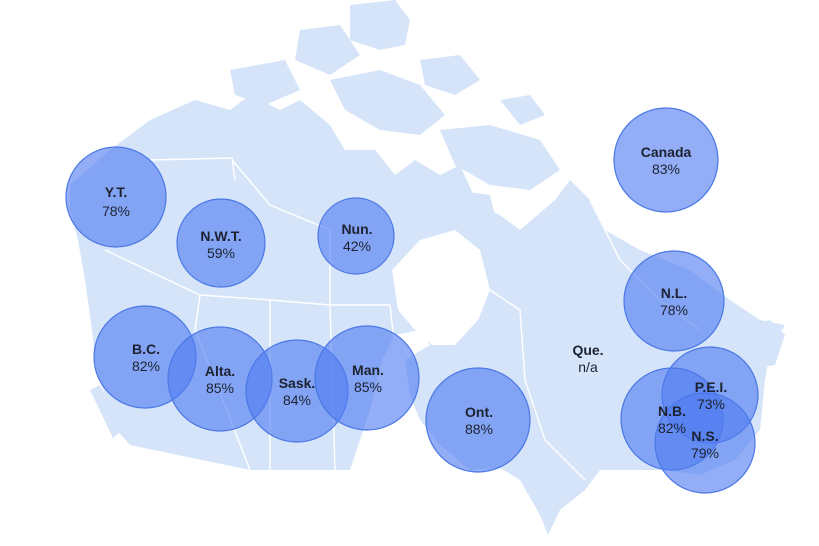 The height and width of the screenshot is (546, 819). I want to click on ns-value: 79%, so click(705, 453).